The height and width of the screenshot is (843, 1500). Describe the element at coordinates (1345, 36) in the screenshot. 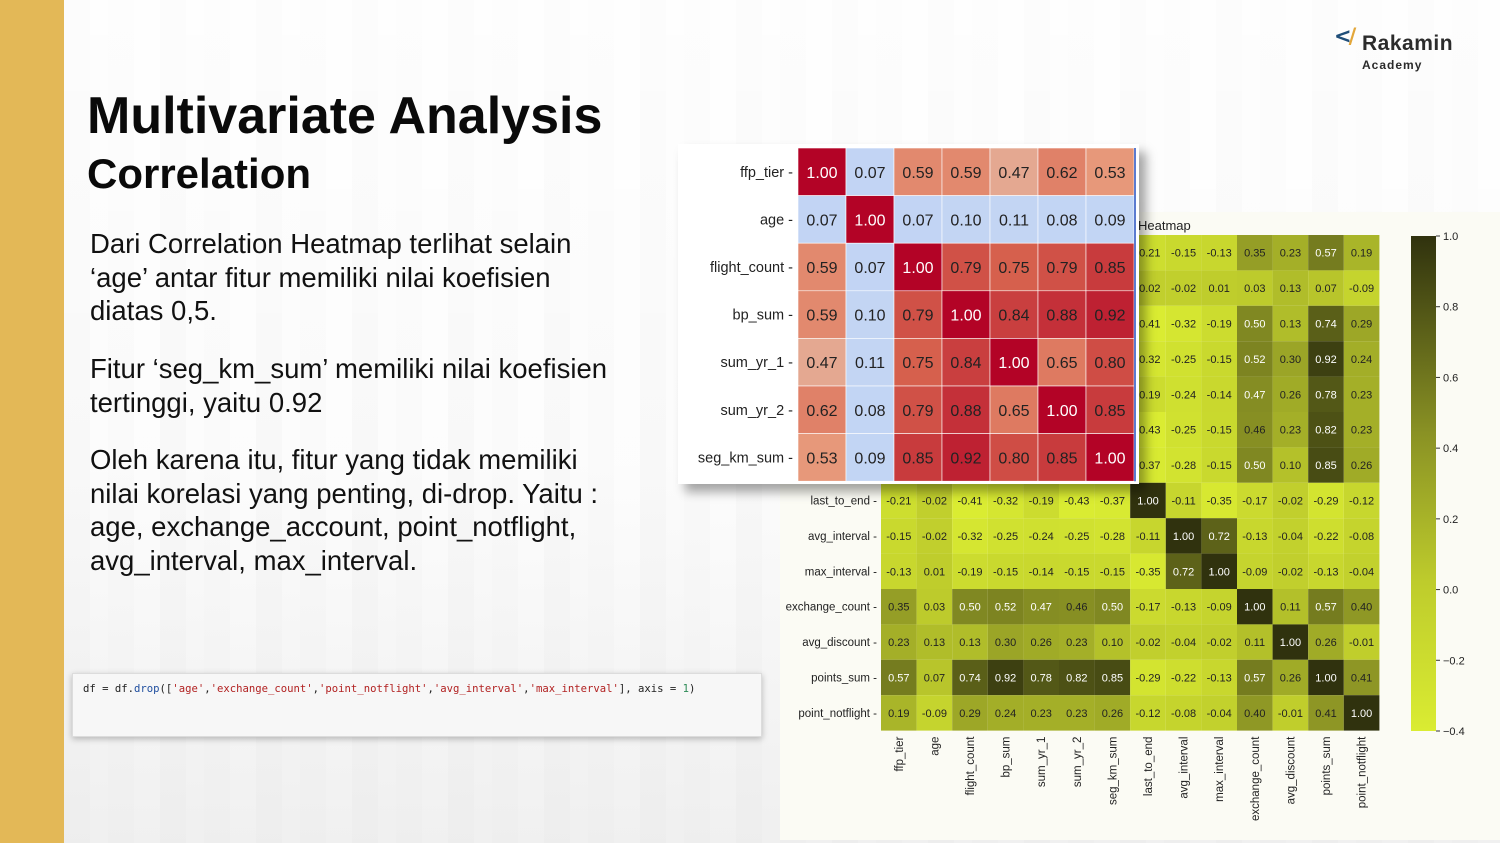

I see `logo-icon: </` at that location.